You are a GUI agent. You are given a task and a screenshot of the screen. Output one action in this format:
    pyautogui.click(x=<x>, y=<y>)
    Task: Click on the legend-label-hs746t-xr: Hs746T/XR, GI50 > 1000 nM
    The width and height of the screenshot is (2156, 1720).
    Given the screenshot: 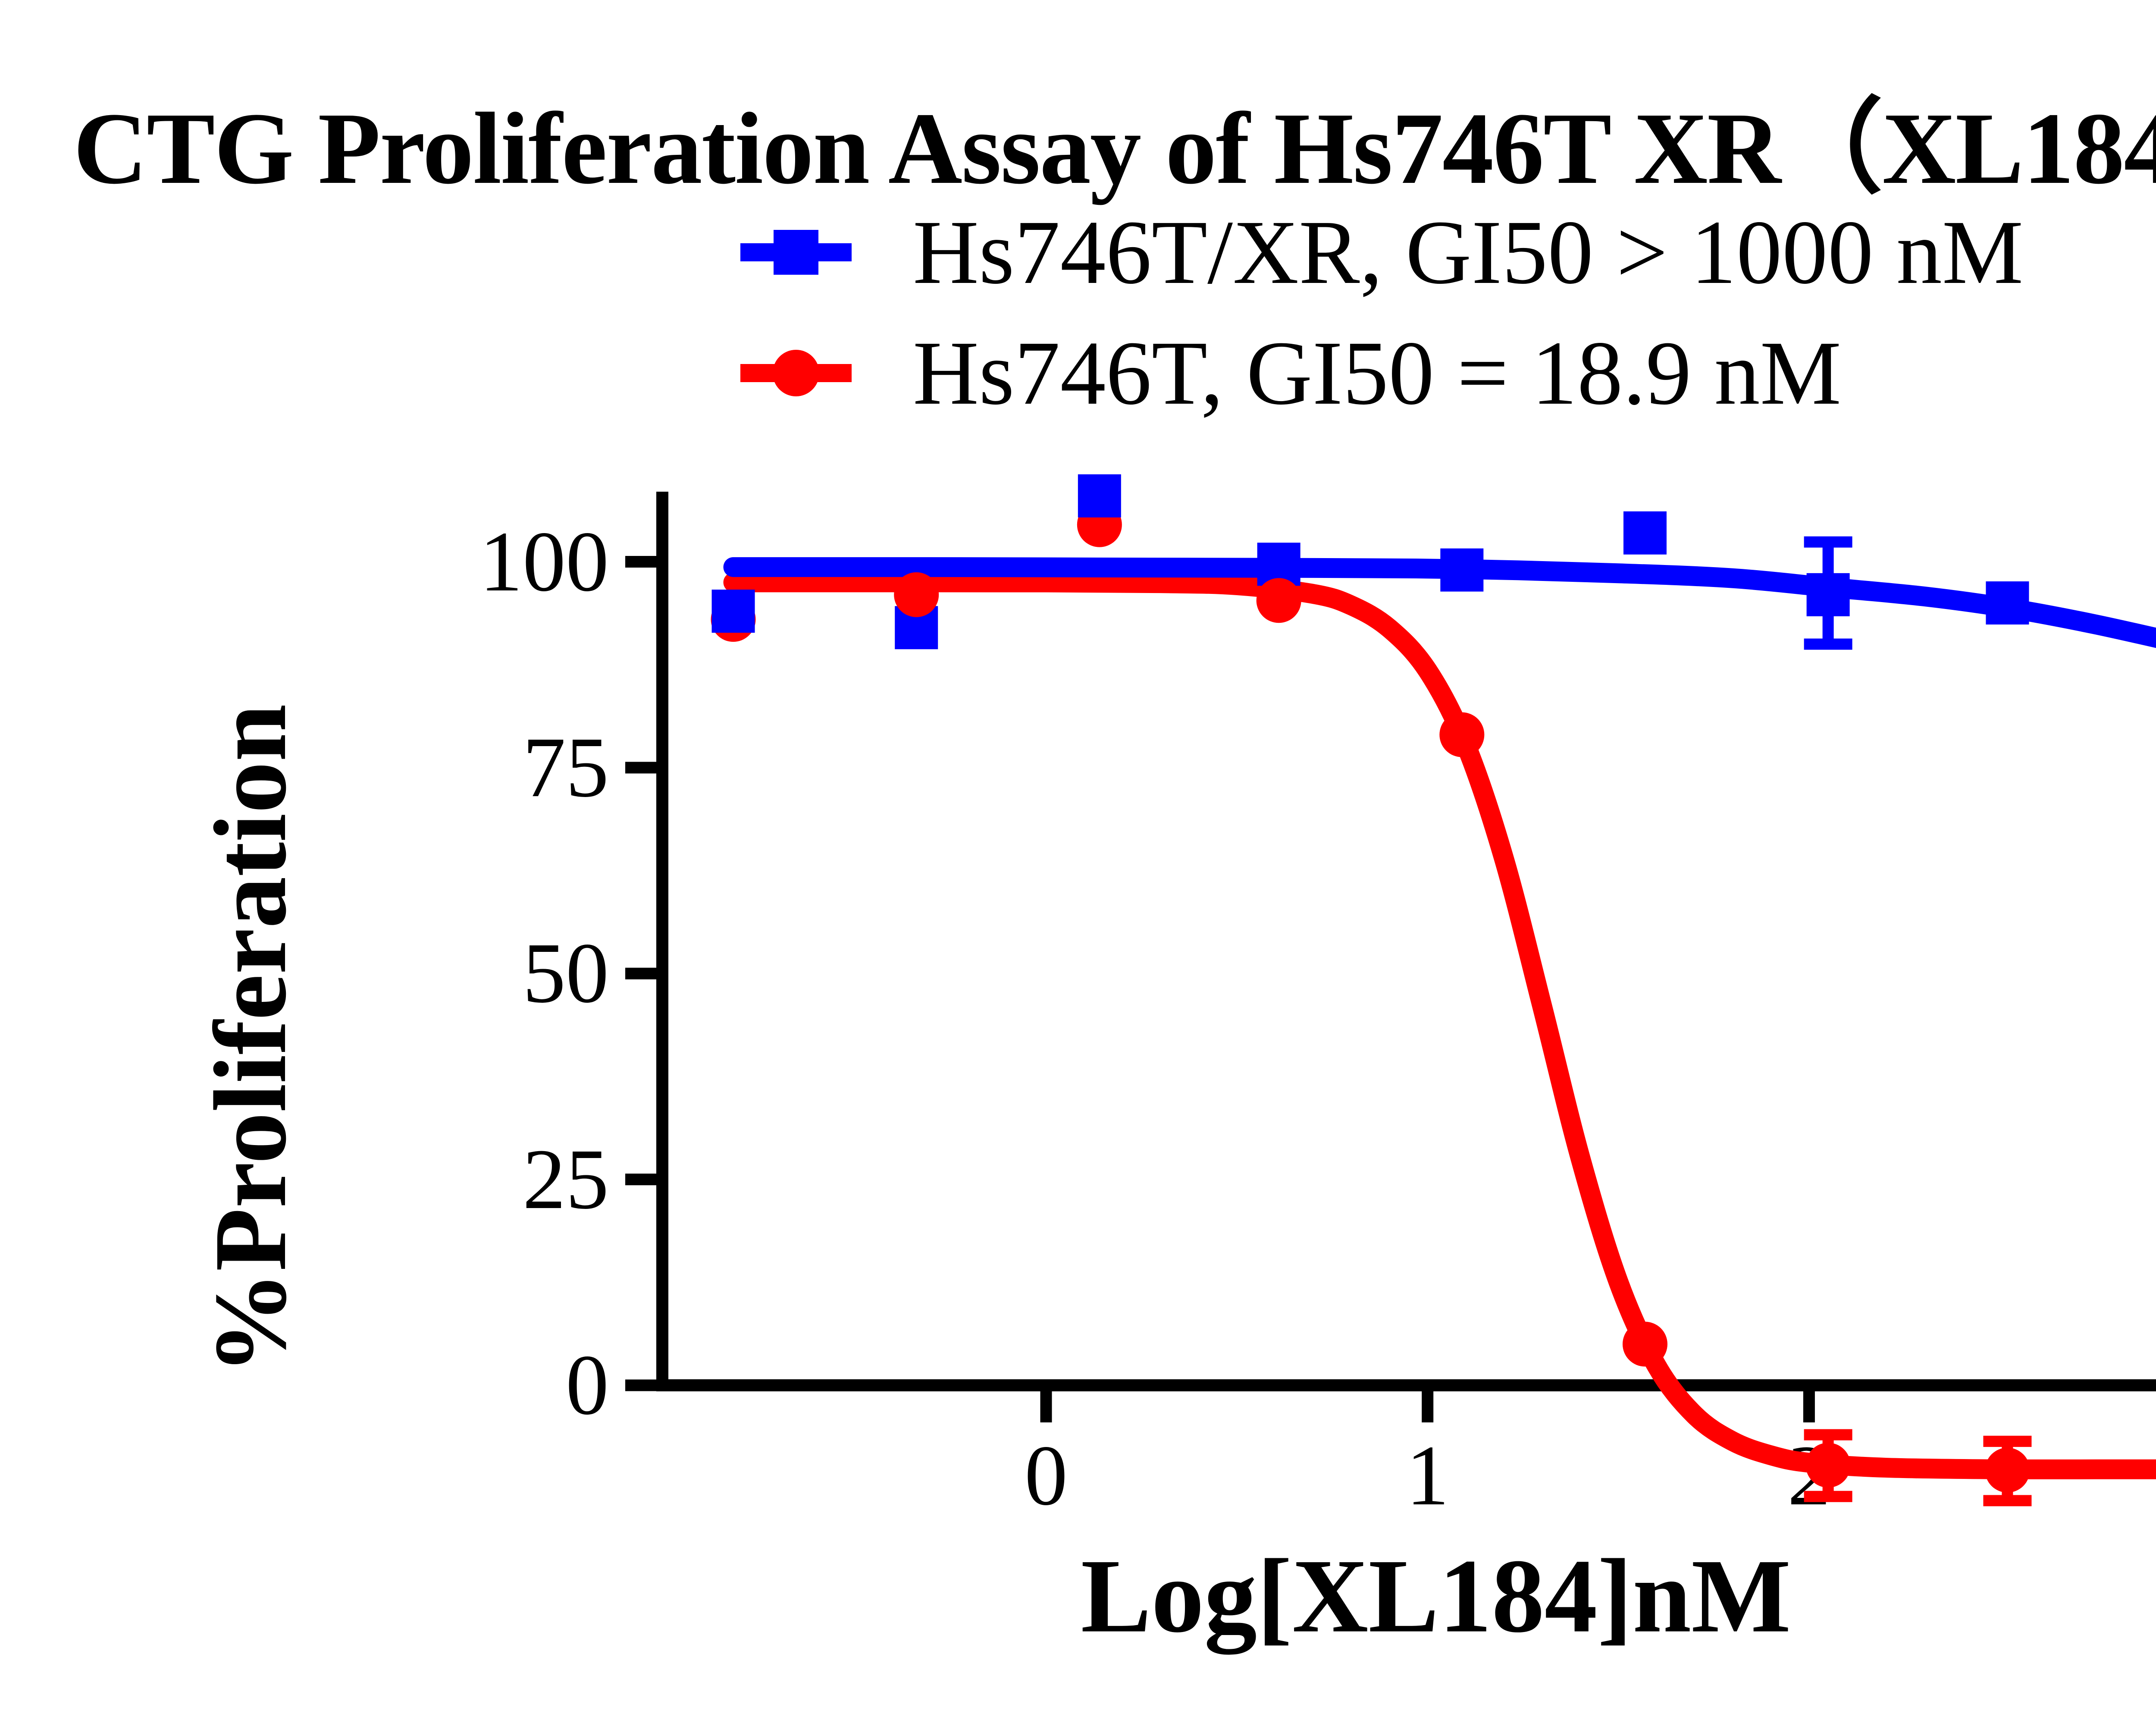 What is the action you would take?
    pyautogui.click(x=1468, y=252)
    